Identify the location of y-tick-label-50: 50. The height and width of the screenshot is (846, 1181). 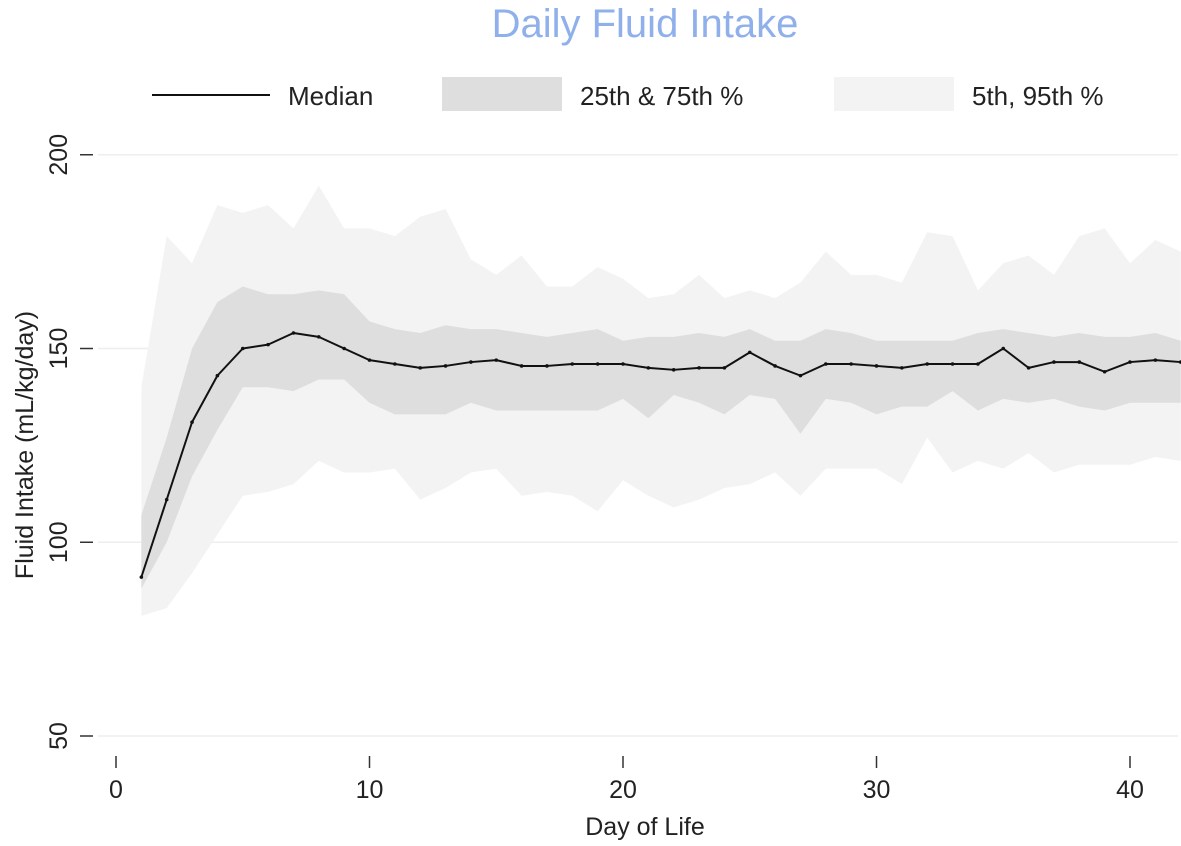
(59, 736).